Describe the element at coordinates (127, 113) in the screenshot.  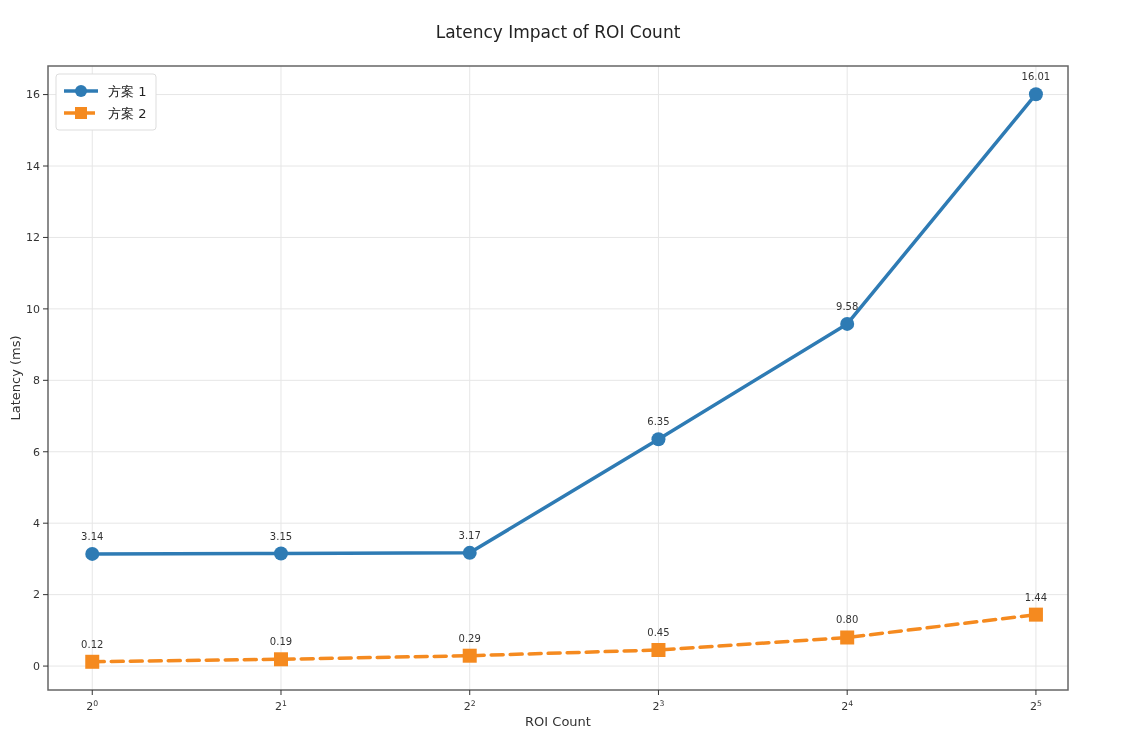
I see `legend-label: 方案 2` at that location.